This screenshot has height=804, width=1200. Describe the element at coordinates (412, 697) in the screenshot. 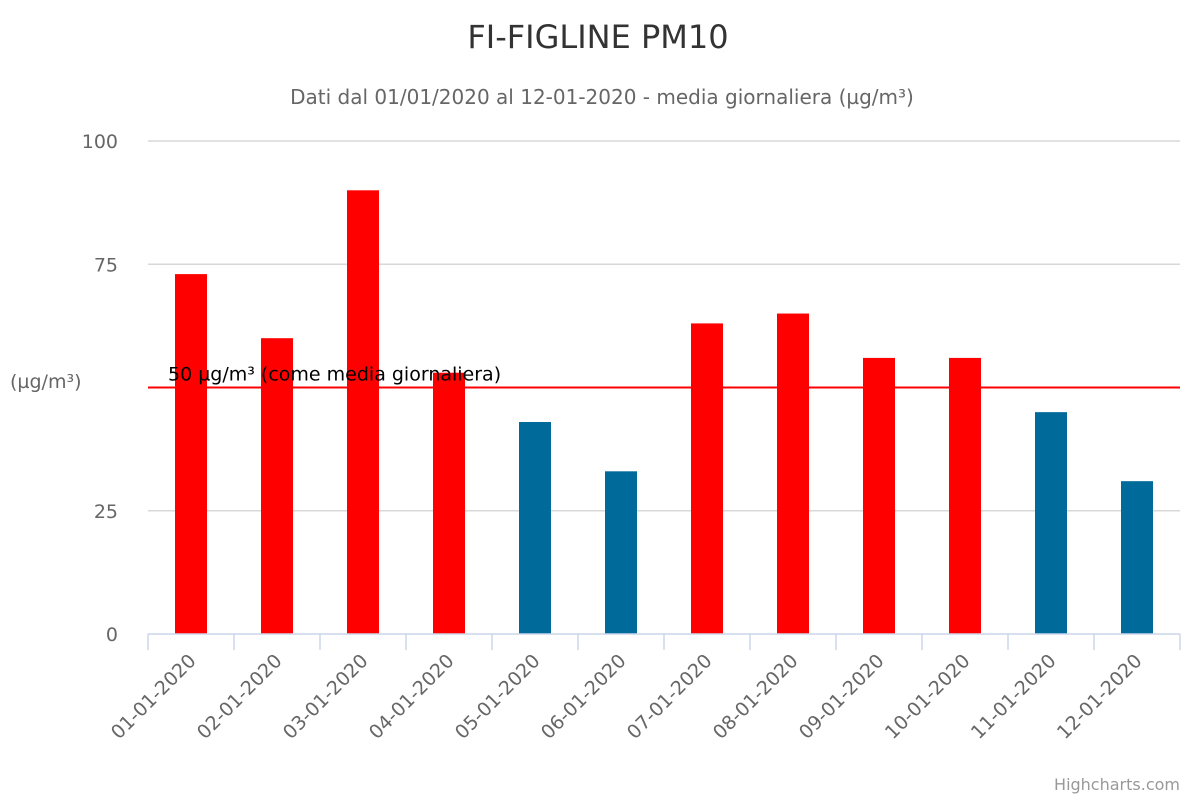

I see `x-tick-label: 04-01-2020` at that location.